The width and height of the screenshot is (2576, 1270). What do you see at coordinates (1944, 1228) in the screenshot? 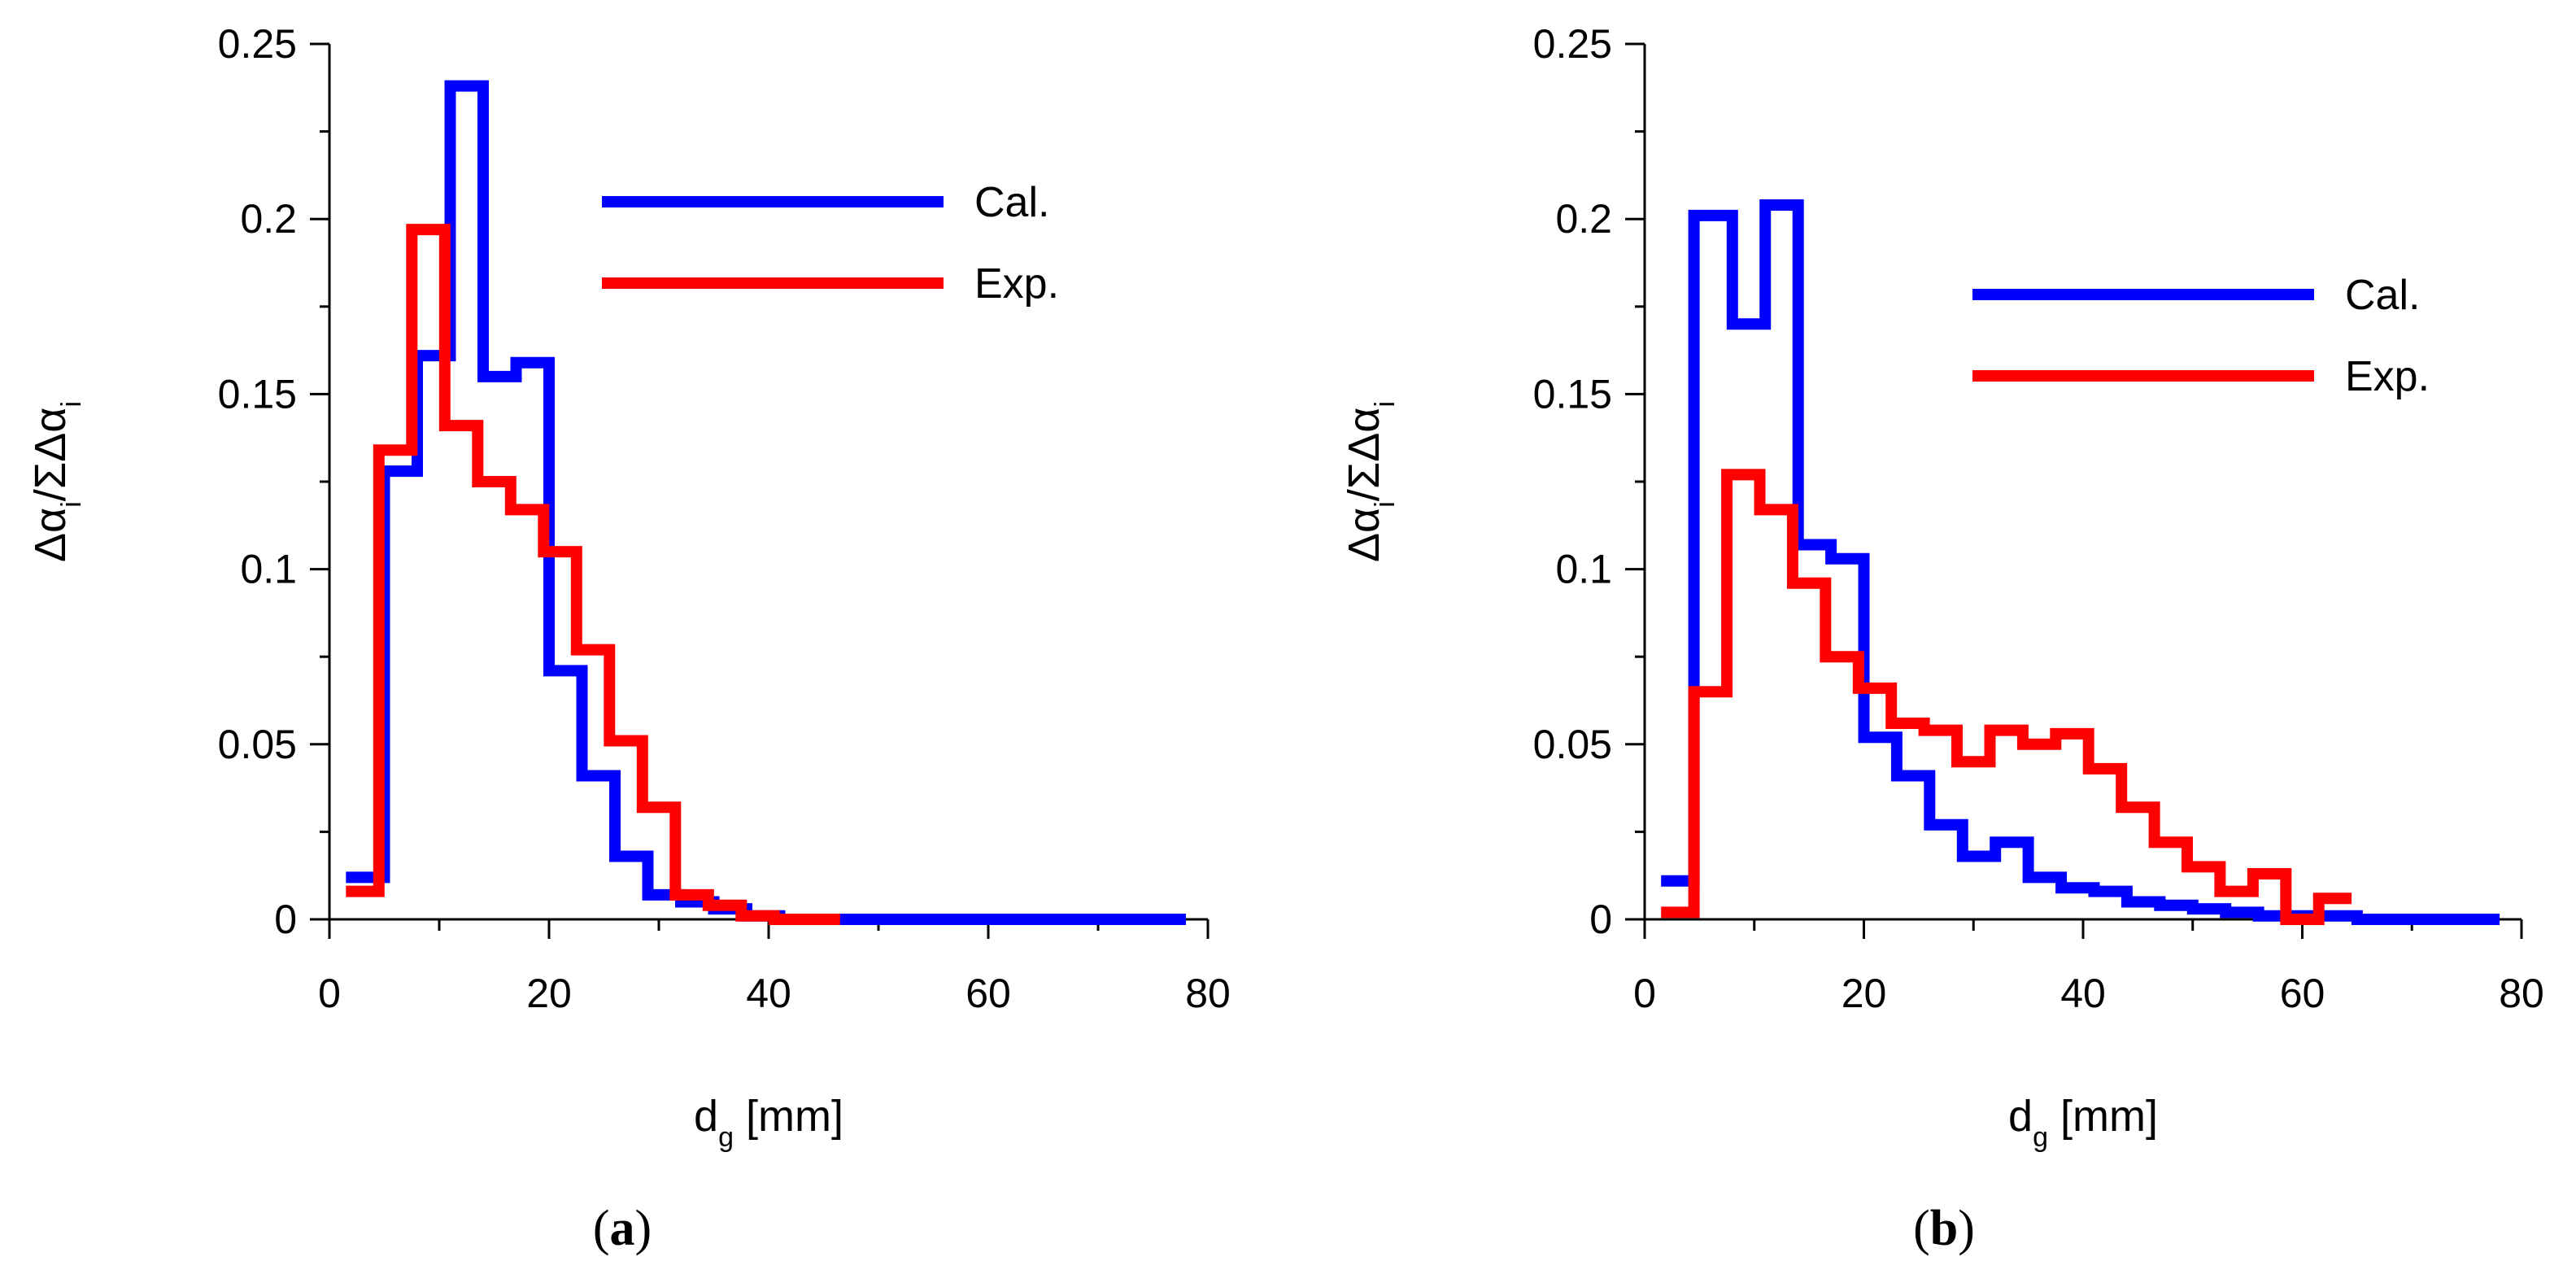
I see `panel-label: (b)` at bounding box center [1944, 1228].